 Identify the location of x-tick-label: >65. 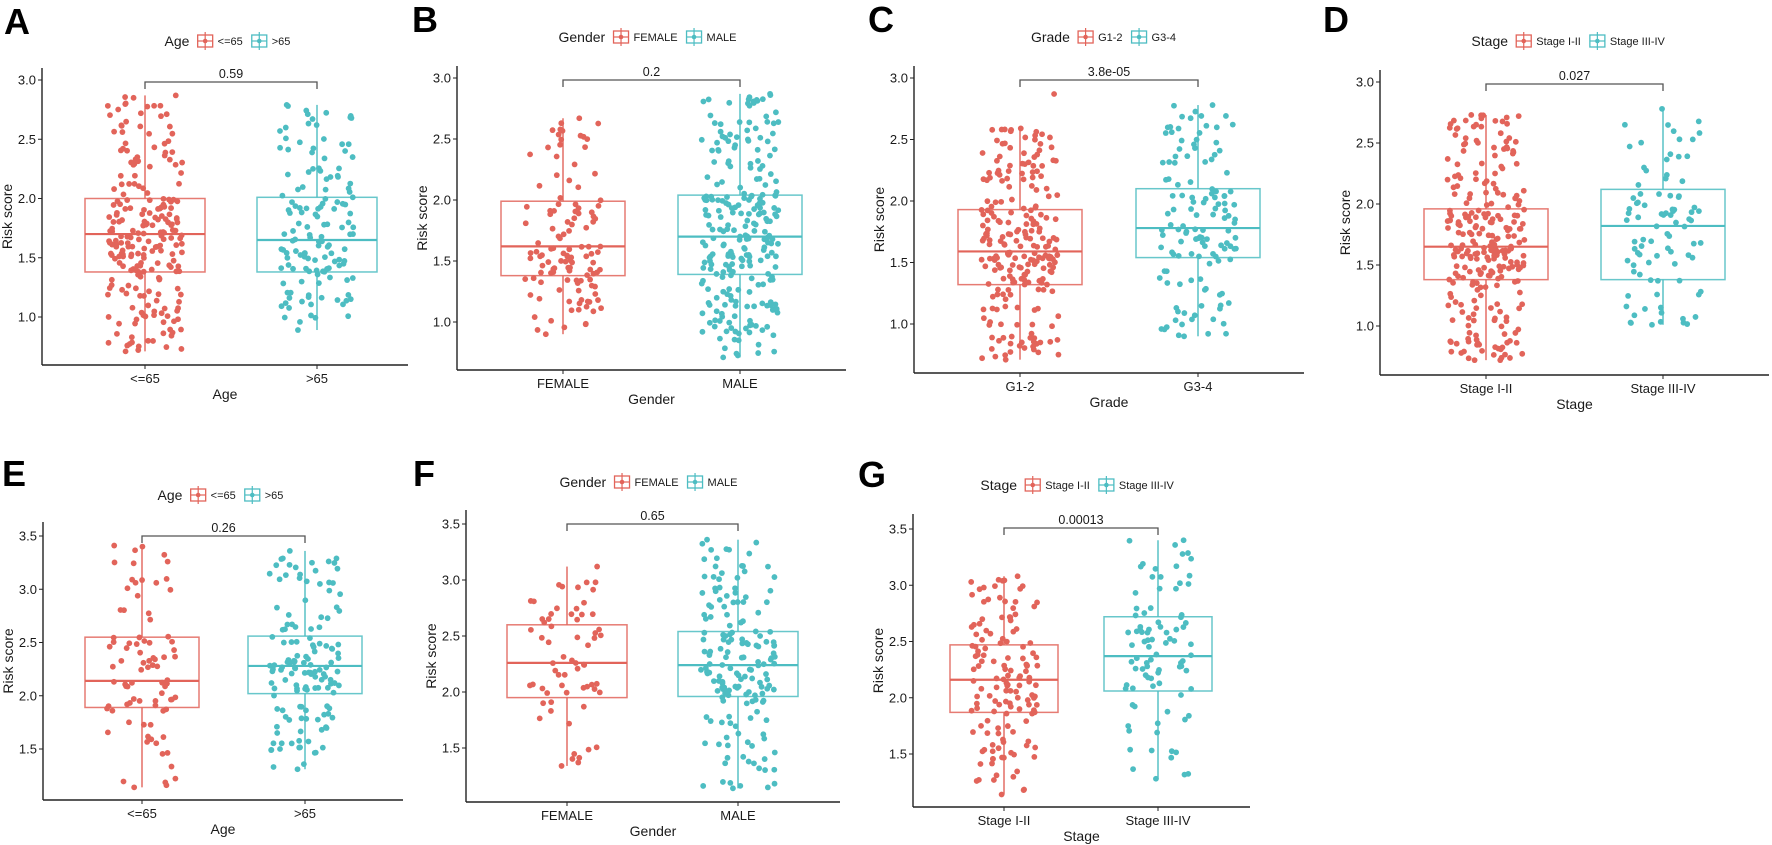
(317, 378).